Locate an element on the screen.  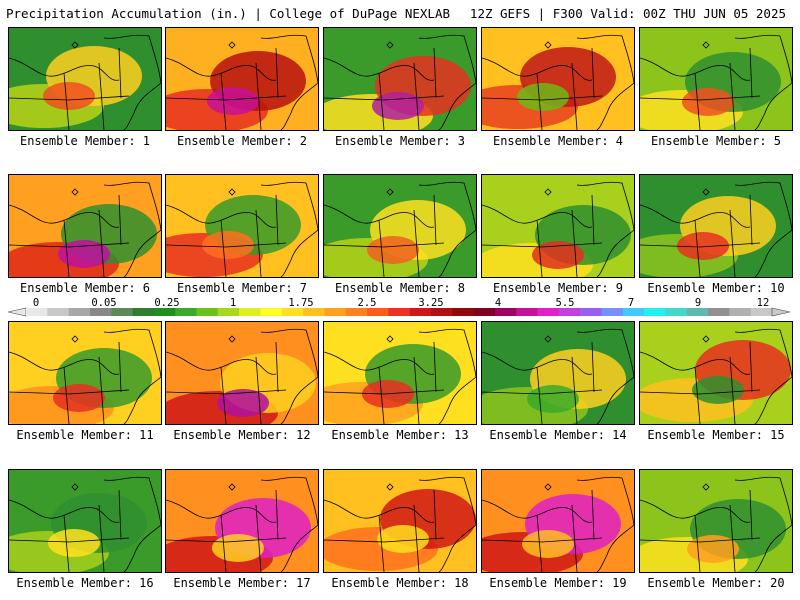
colorbar-tick-label: 4 is located at coordinates (498, 303).